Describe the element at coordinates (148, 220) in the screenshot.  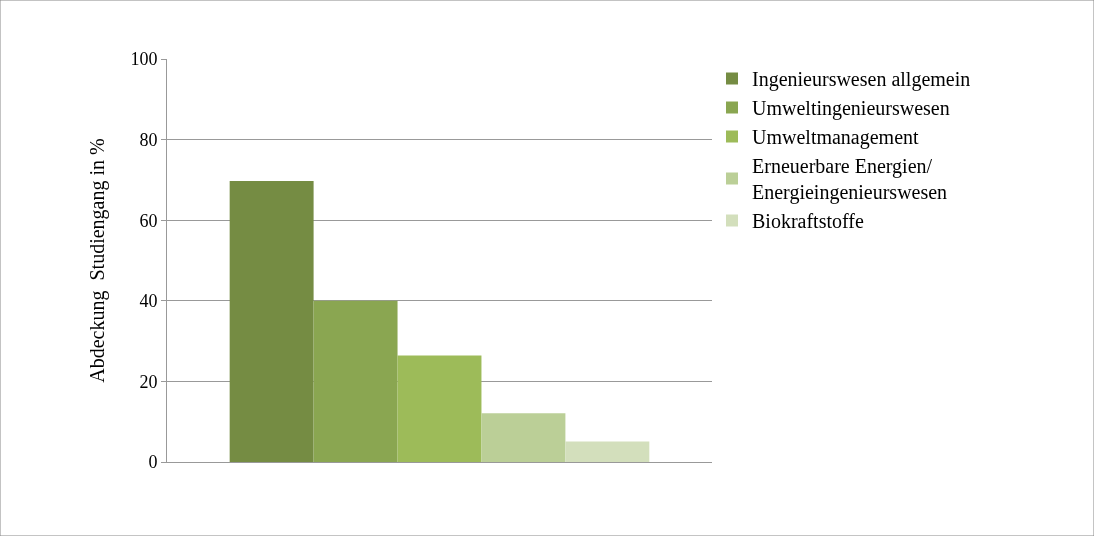
I see `y-tick-label: 60` at that location.